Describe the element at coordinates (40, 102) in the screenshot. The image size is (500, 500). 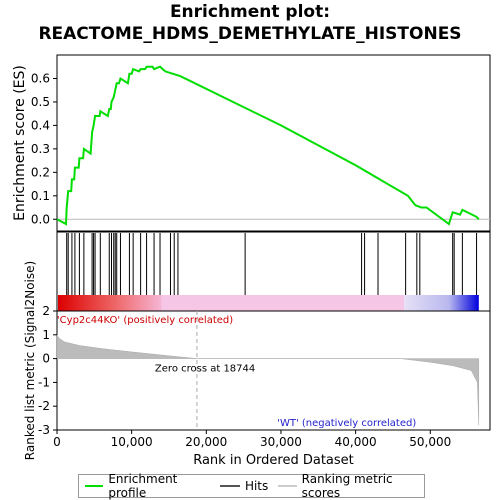
I see `es-y-tick-label: 0.5` at that location.